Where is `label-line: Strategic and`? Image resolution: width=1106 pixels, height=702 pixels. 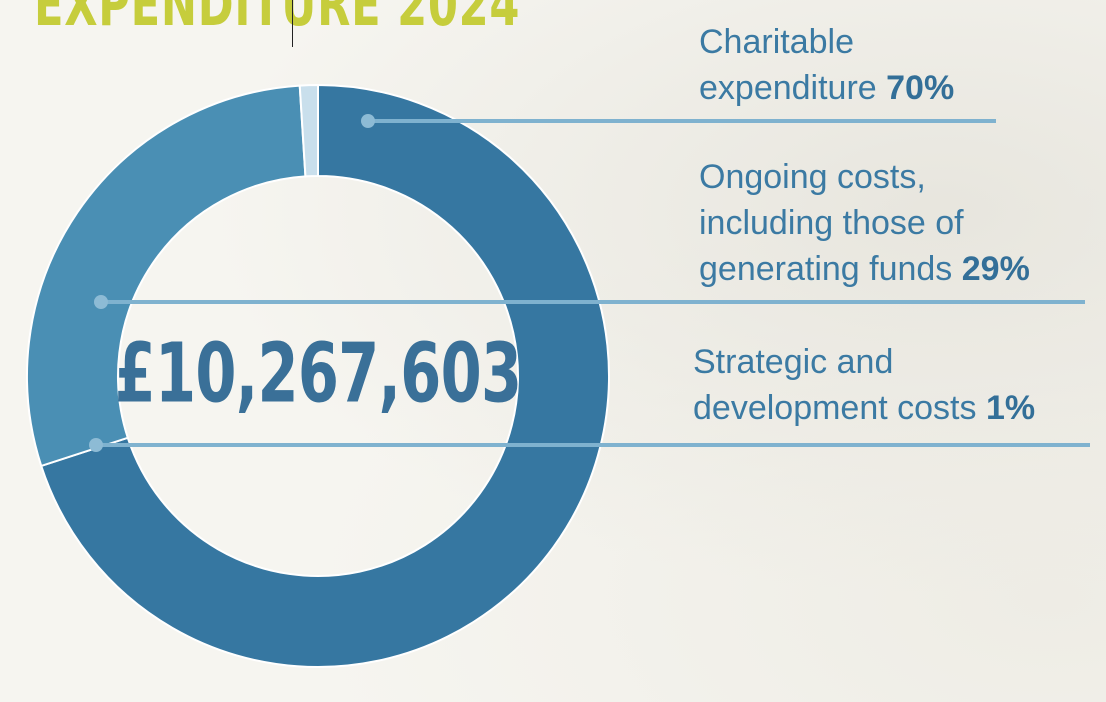
label-line: Strategic and is located at coordinates (793, 362).